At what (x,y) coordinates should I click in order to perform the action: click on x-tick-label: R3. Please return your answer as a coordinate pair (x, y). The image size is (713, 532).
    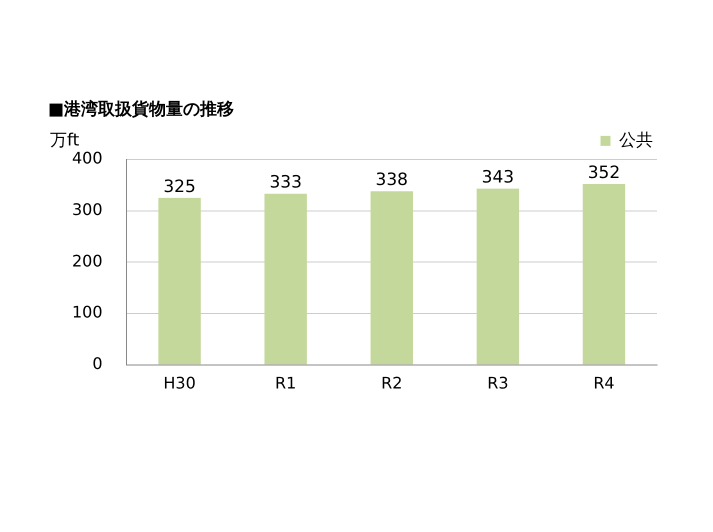
    Looking at the image, I should click on (498, 383).